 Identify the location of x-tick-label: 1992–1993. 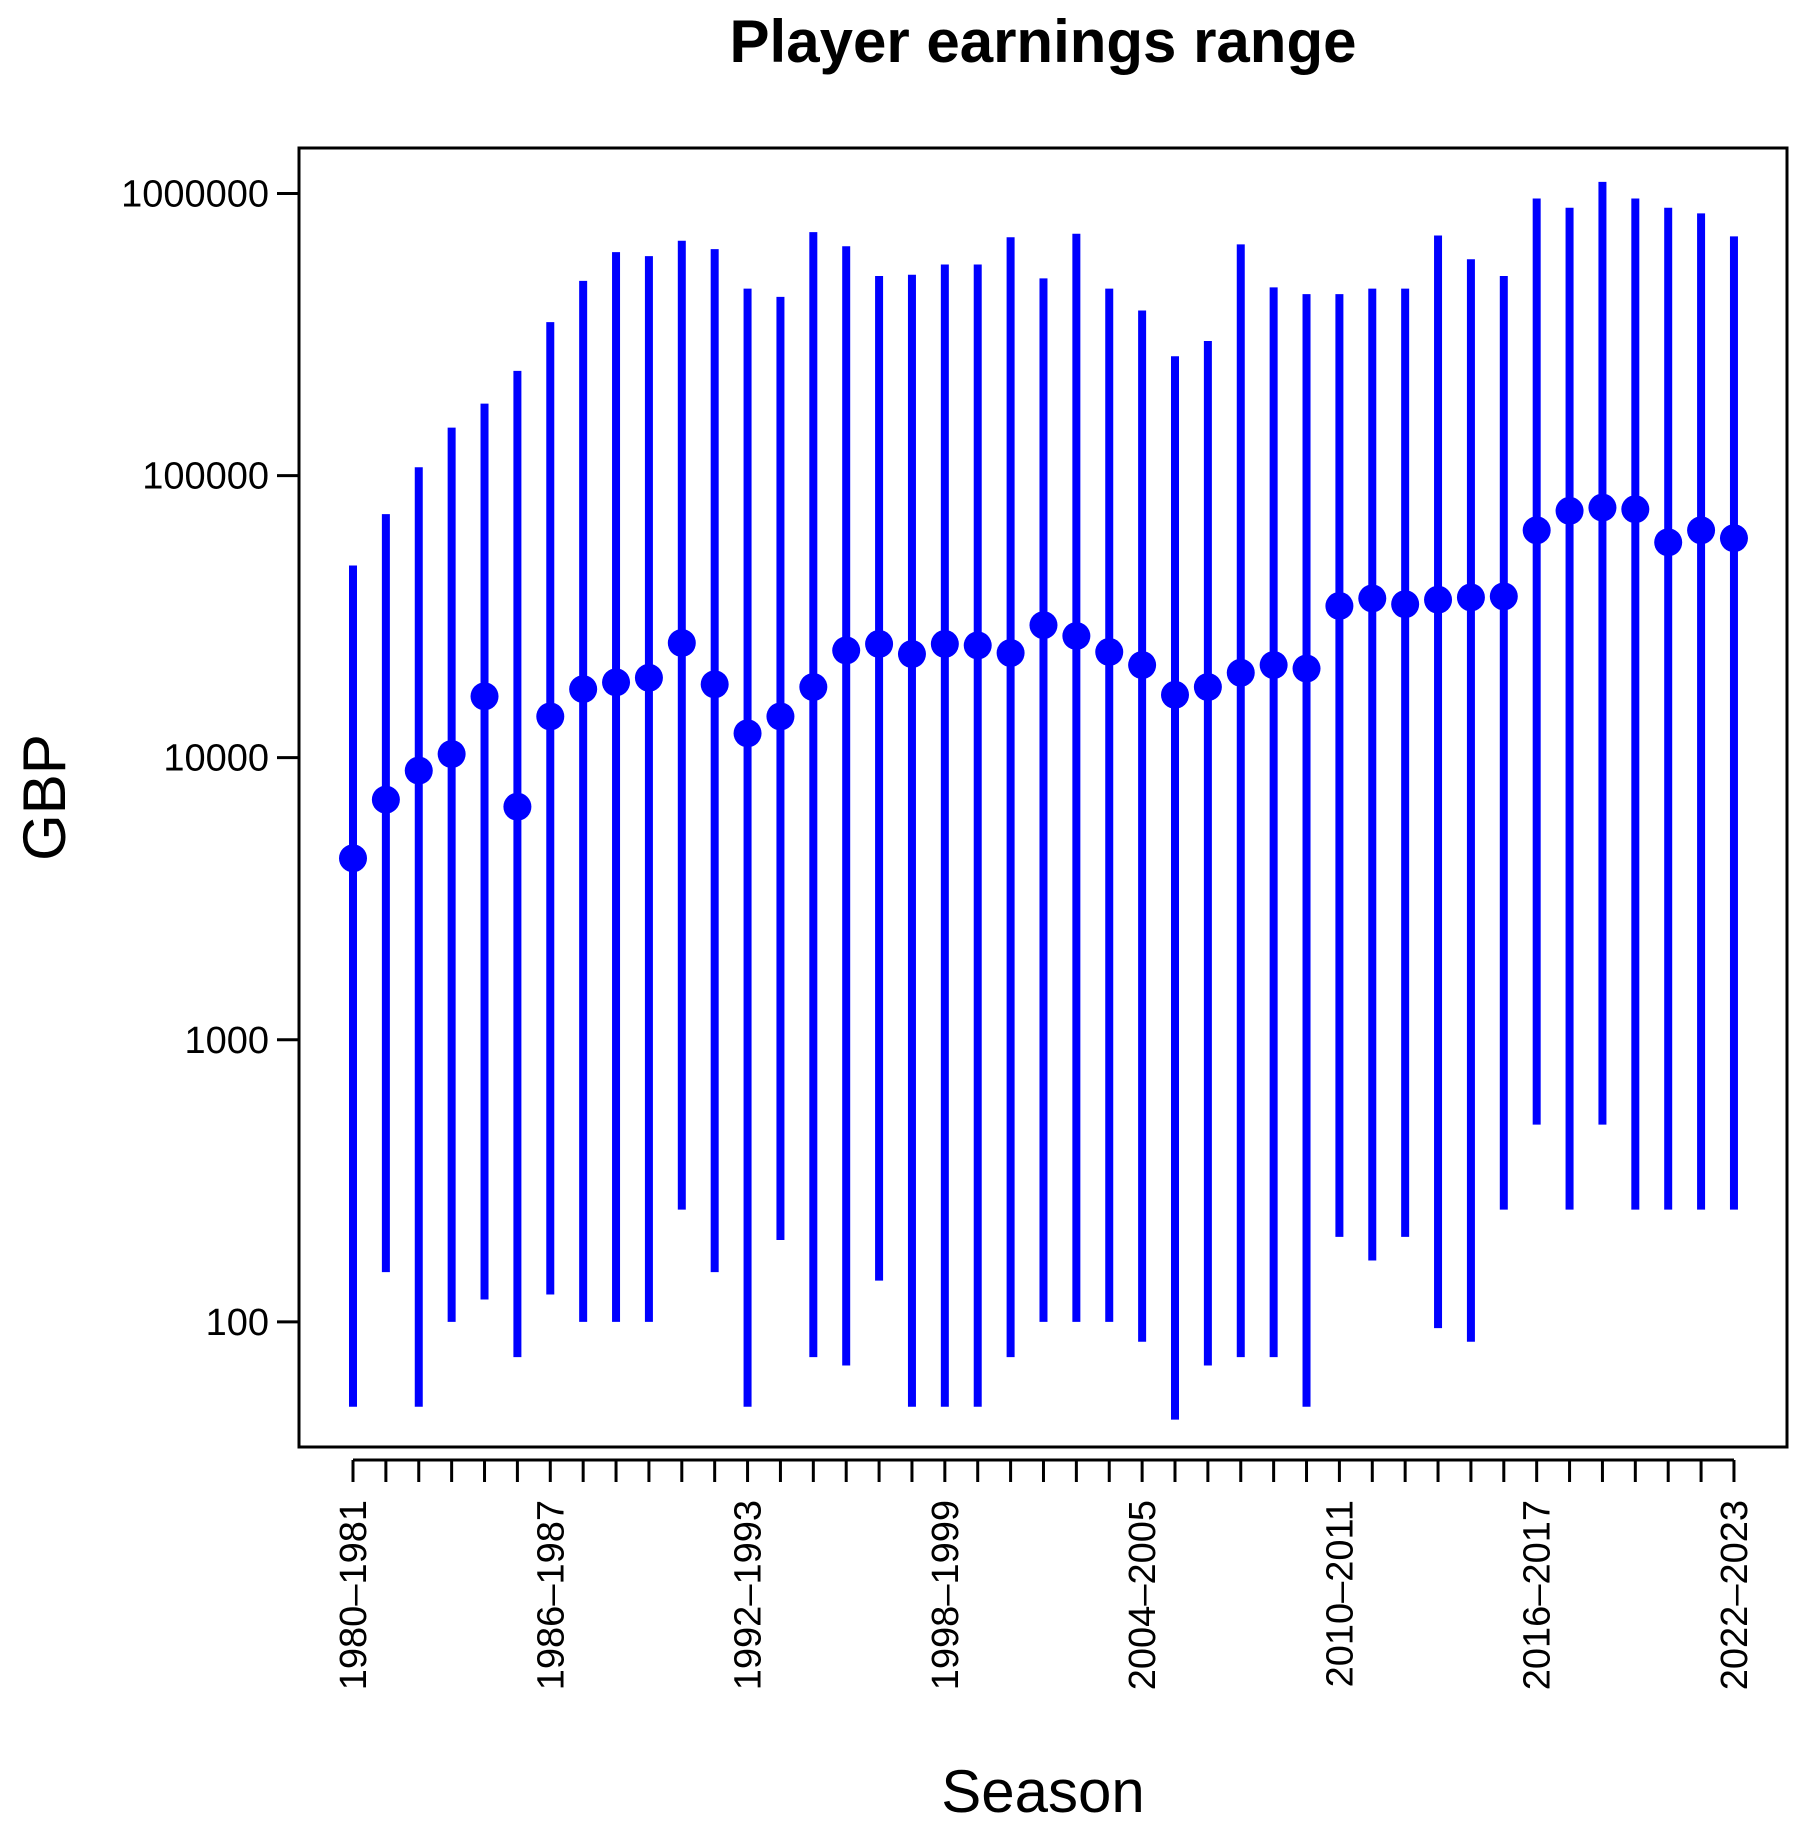
(749, 1595).